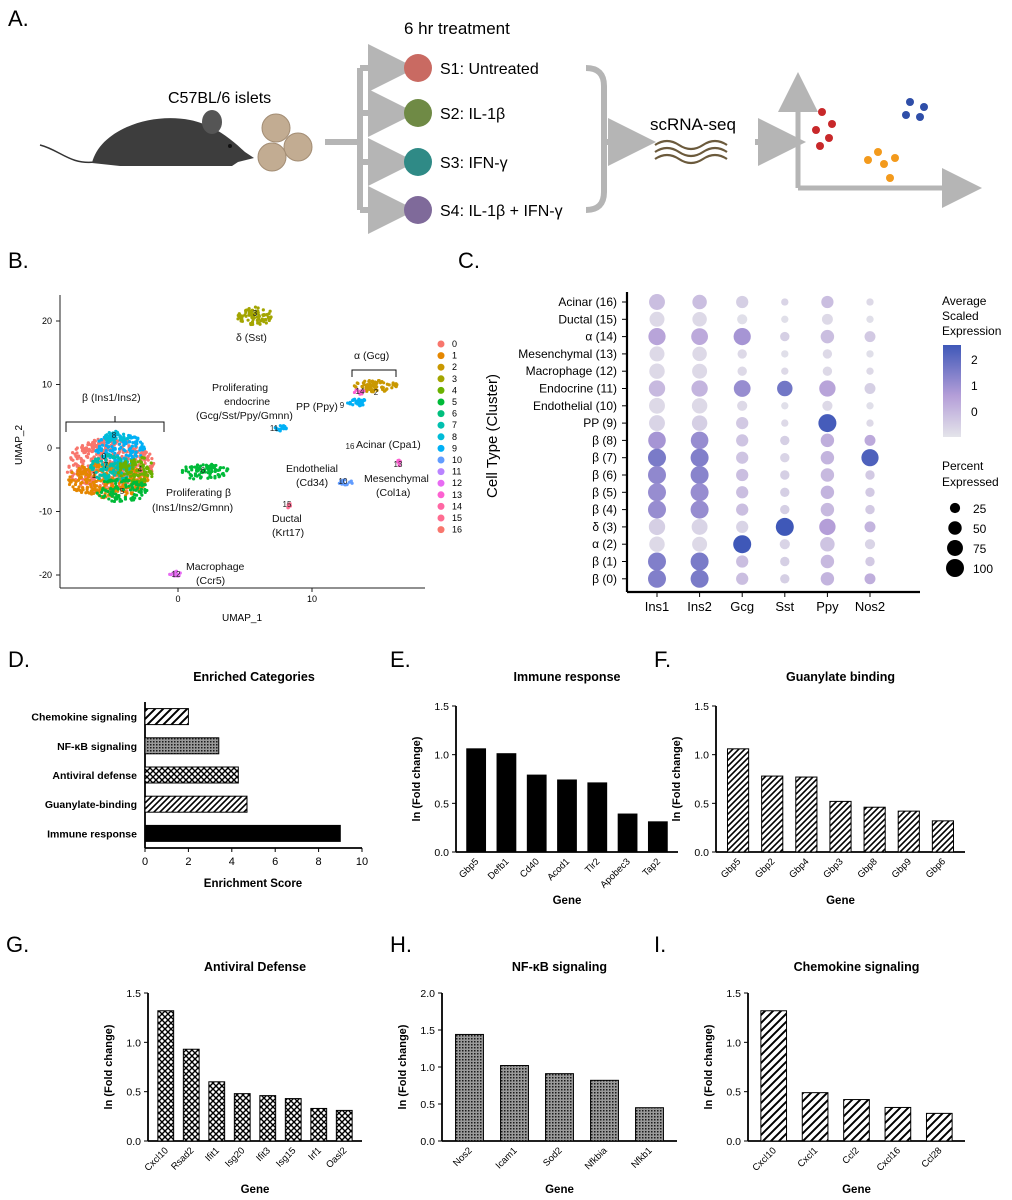 The image size is (1012, 1200). Describe the element at coordinates (91, 805) in the screenshot. I see `category-label: Guanylate-binding` at that location.